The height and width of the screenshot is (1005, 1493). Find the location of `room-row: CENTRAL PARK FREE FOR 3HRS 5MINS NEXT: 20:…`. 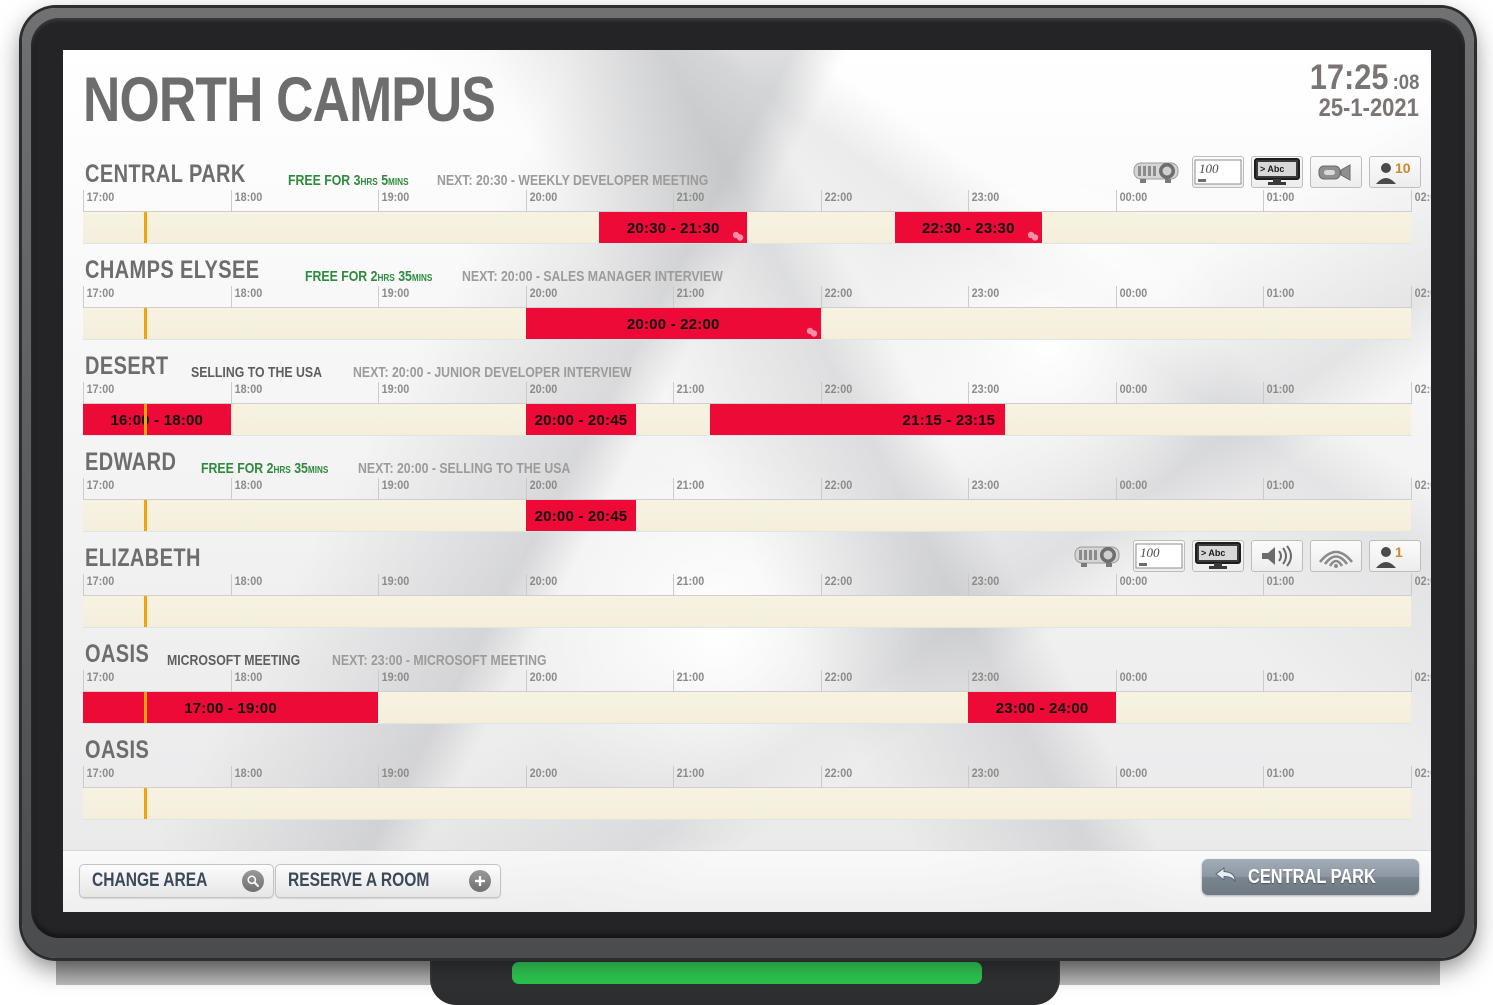

room-row: CENTRAL PARK FREE FOR 3HRS 5MINS NEXT: 20:… is located at coordinates (747, 206).